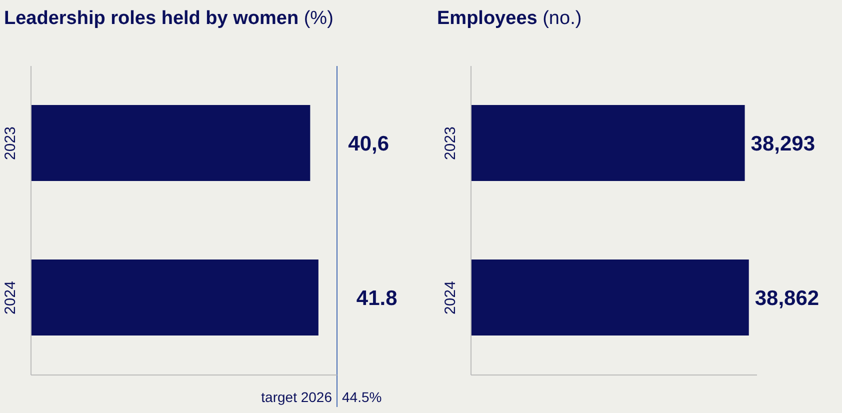  Describe the element at coordinates (509, 18) in the screenshot. I see `chart-title: Employees (no.)` at that location.